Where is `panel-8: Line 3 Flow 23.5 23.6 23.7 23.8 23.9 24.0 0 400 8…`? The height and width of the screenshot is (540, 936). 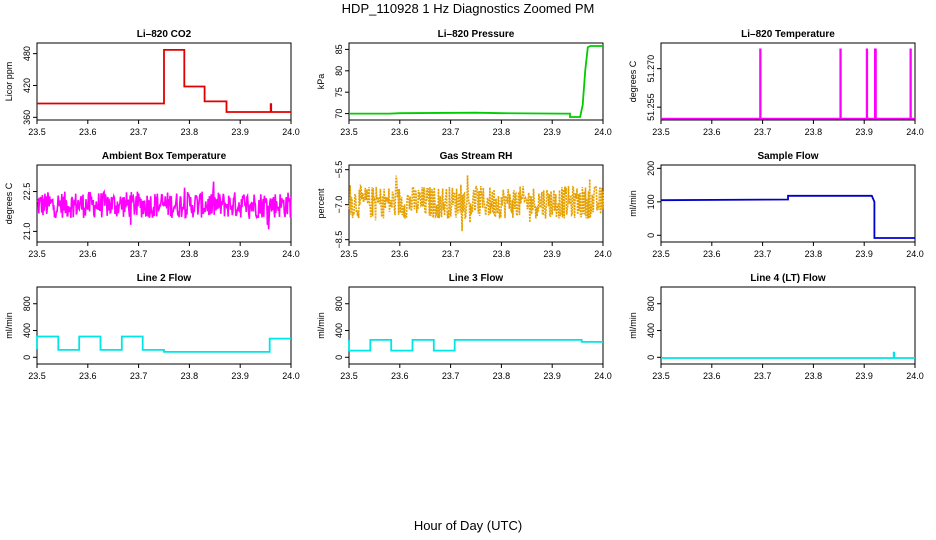
panel-8: Line 3 Flow 23.5 23.6 23.7 23.8 23.9 24.0 0 400 8… is located at coordinates (464, 327).